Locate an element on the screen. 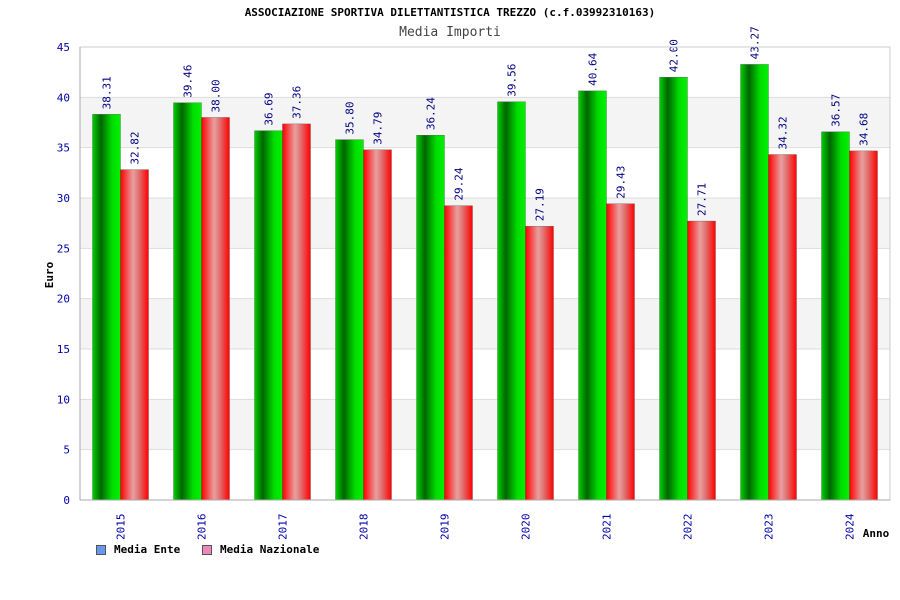  data-label: 43.27 is located at coordinates (755, 42).